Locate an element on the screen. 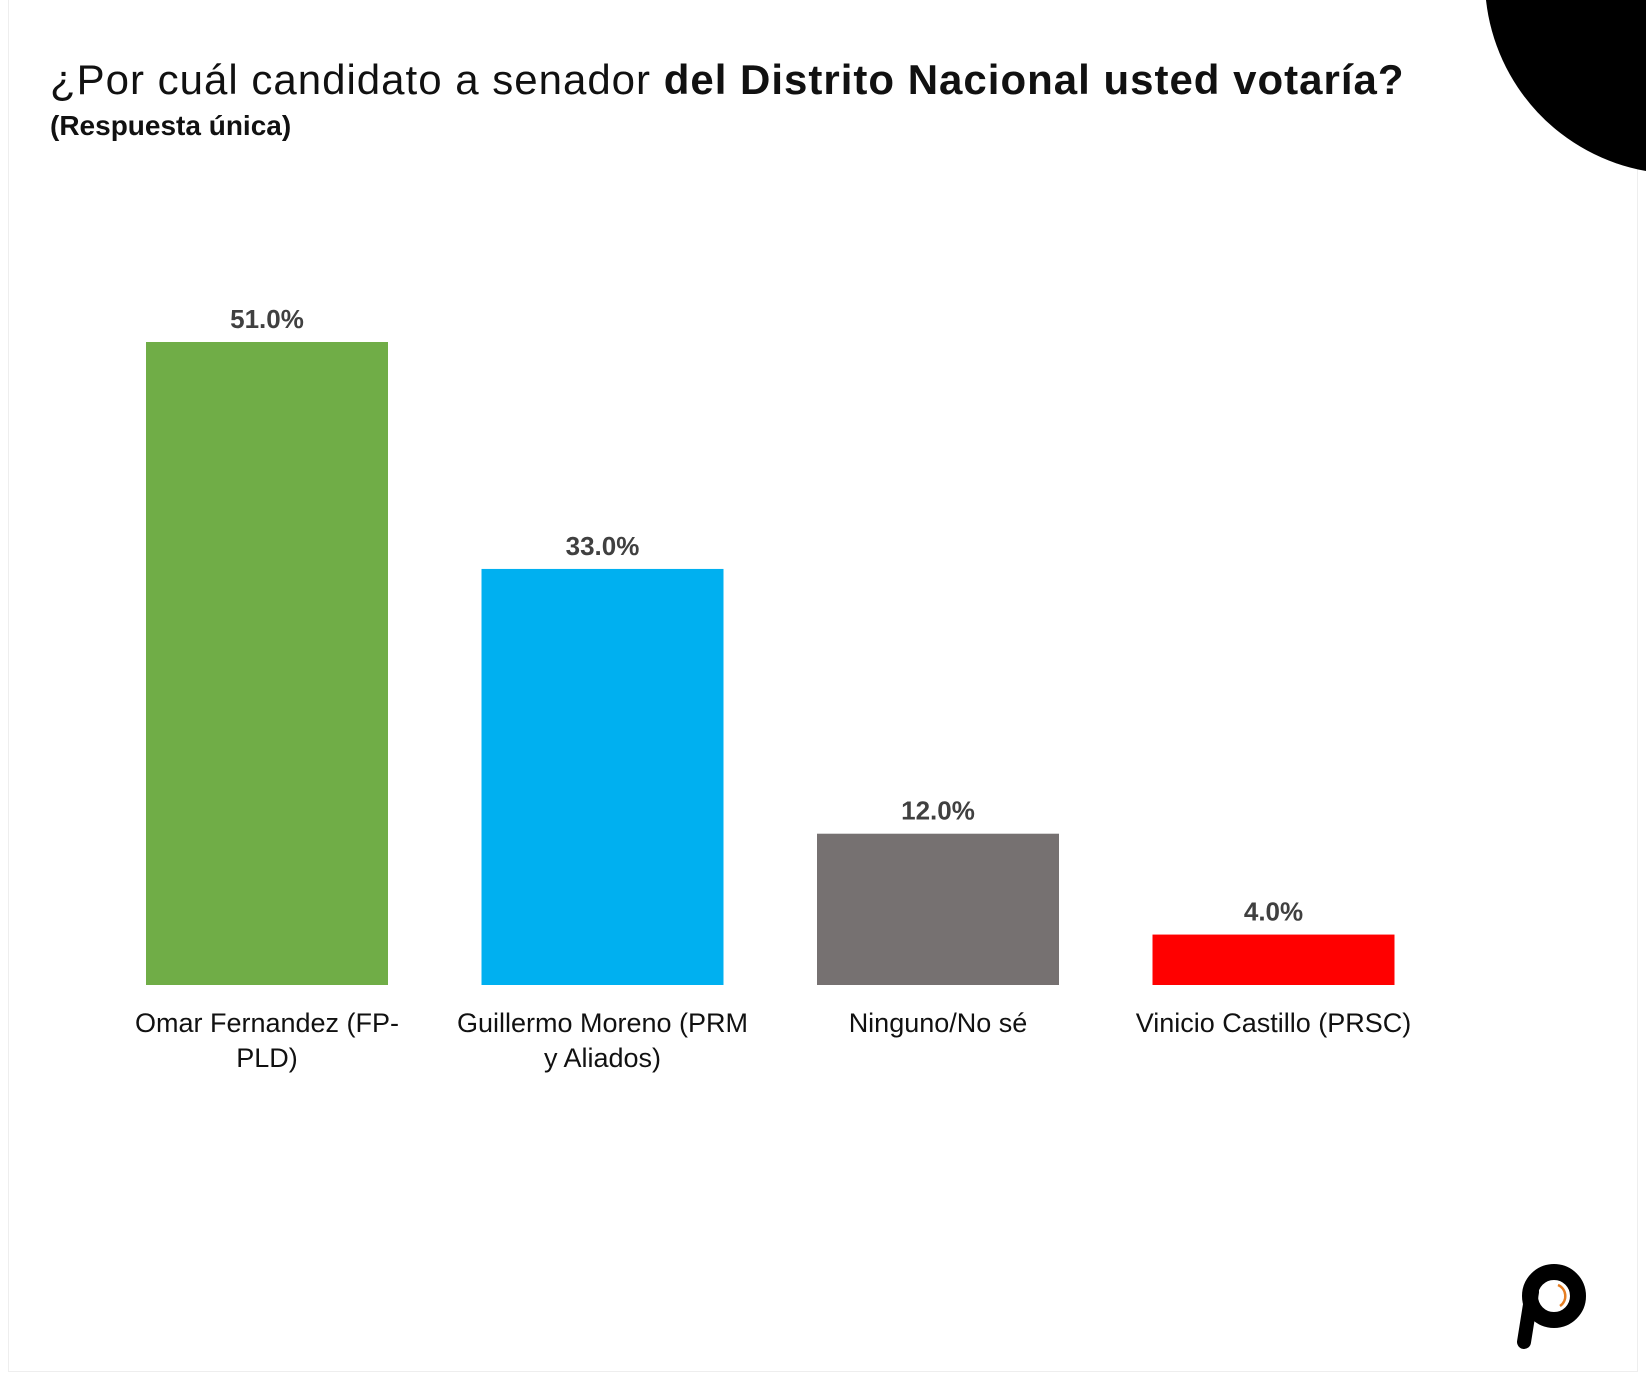 Image resolution: width=1646 pixels, height=1376 pixels. category-label: Ninguno/No sé is located at coordinates (938, 1023).